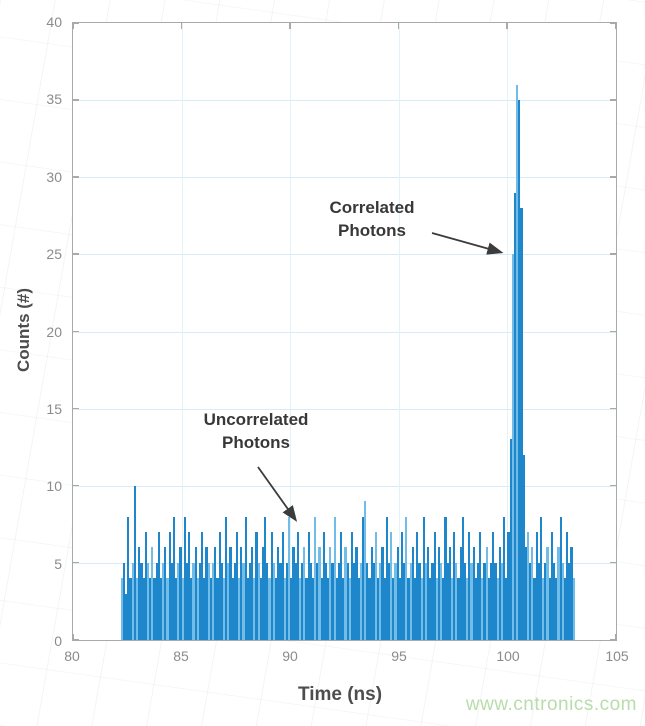  Describe the element at coordinates (340, 694) in the screenshot. I see `x-axis-label: Time (ns)` at that location.